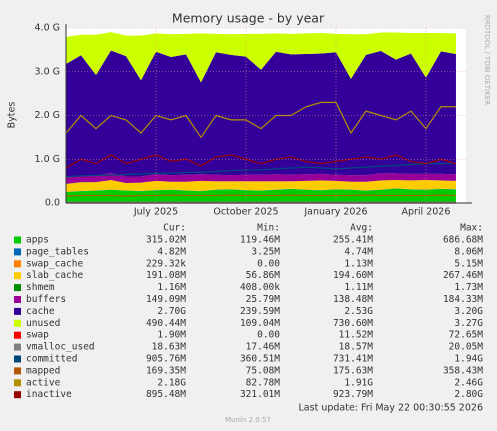 This screenshot has width=497, height=431. What do you see at coordinates (171, 287) in the screenshot?
I see `legend-stat: 1.16M` at bounding box center [171, 287].